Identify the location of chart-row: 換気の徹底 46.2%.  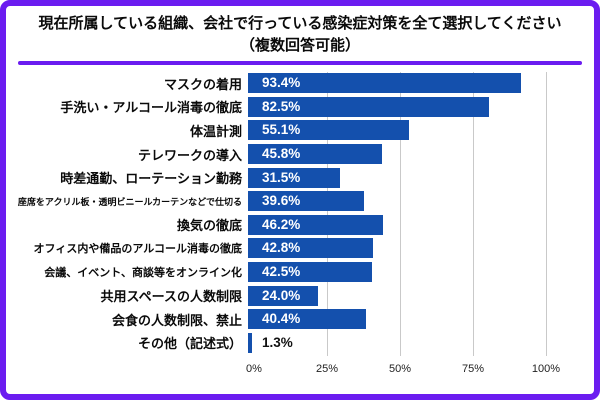
(304, 225).